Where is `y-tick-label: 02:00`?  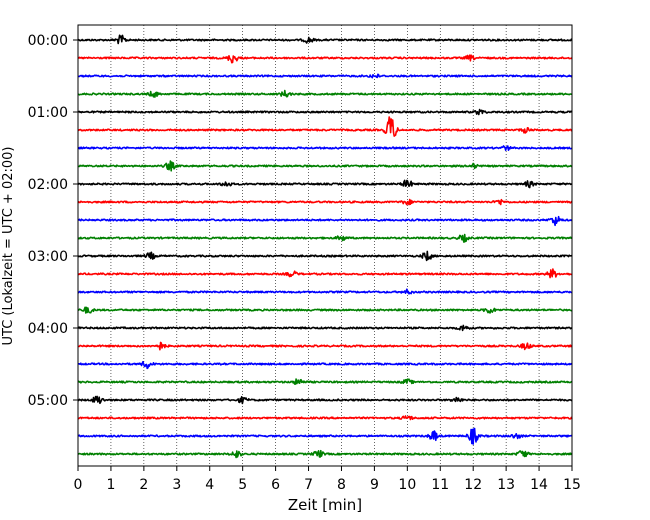
y-tick-label: 02:00 is located at coordinates (48, 185).